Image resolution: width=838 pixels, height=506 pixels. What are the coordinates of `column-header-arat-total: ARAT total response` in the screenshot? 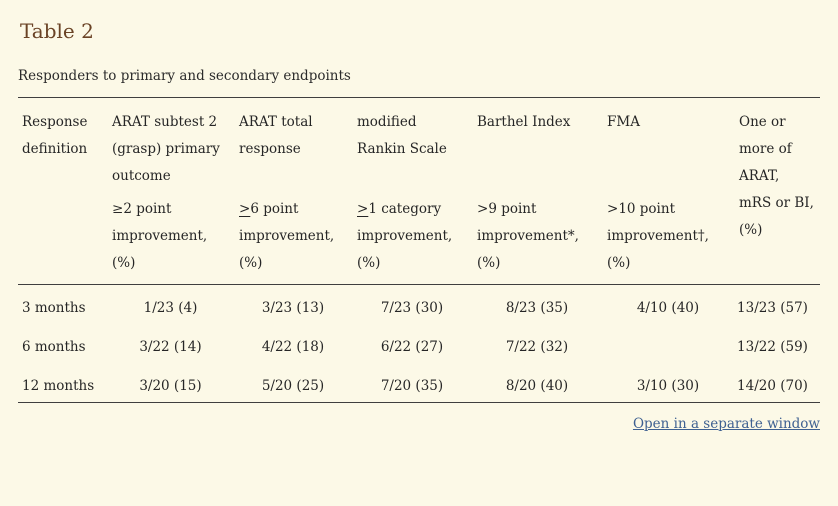 It's located at (276, 135).